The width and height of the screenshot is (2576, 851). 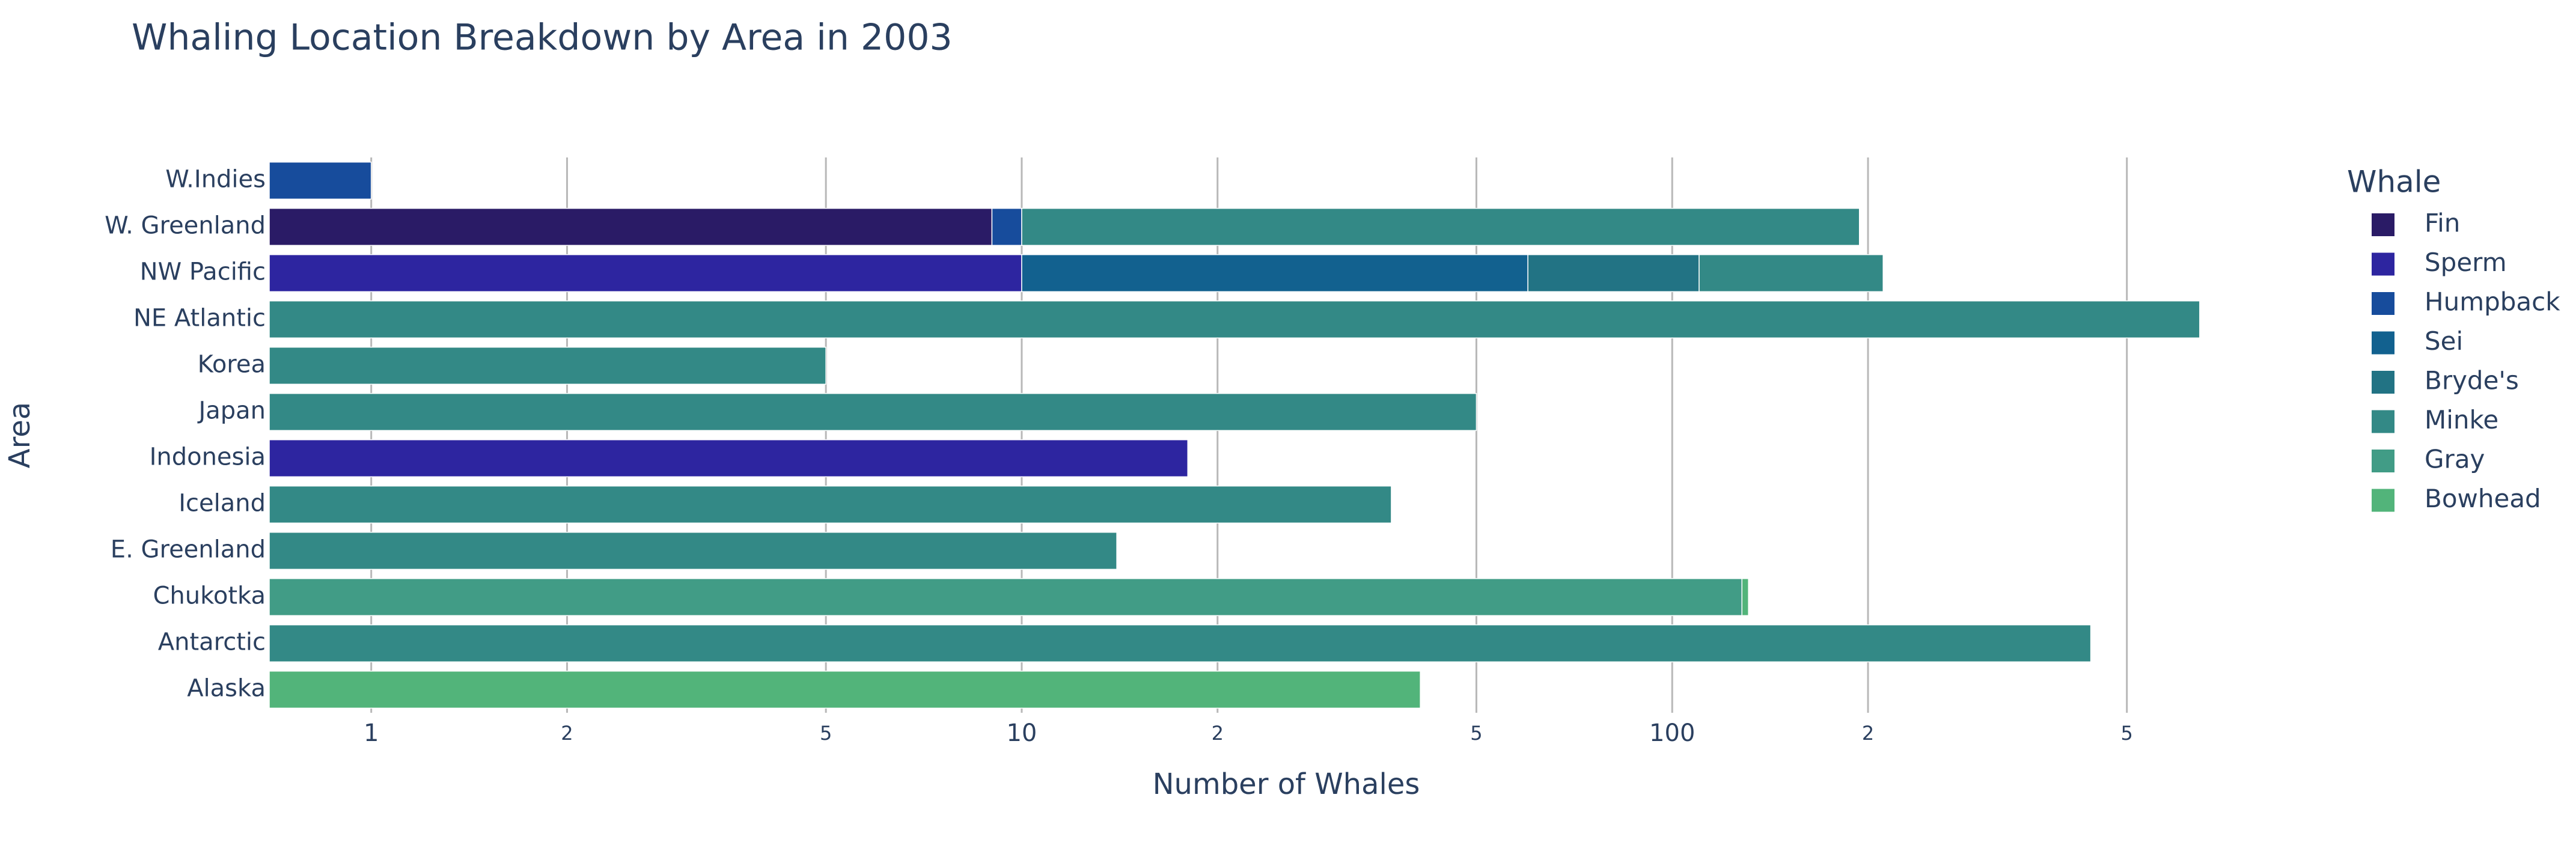 What do you see at coordinates (2466, 262) in the screenshot?
I see `legend-label: Sperm` at bounding box center [2466, 262].